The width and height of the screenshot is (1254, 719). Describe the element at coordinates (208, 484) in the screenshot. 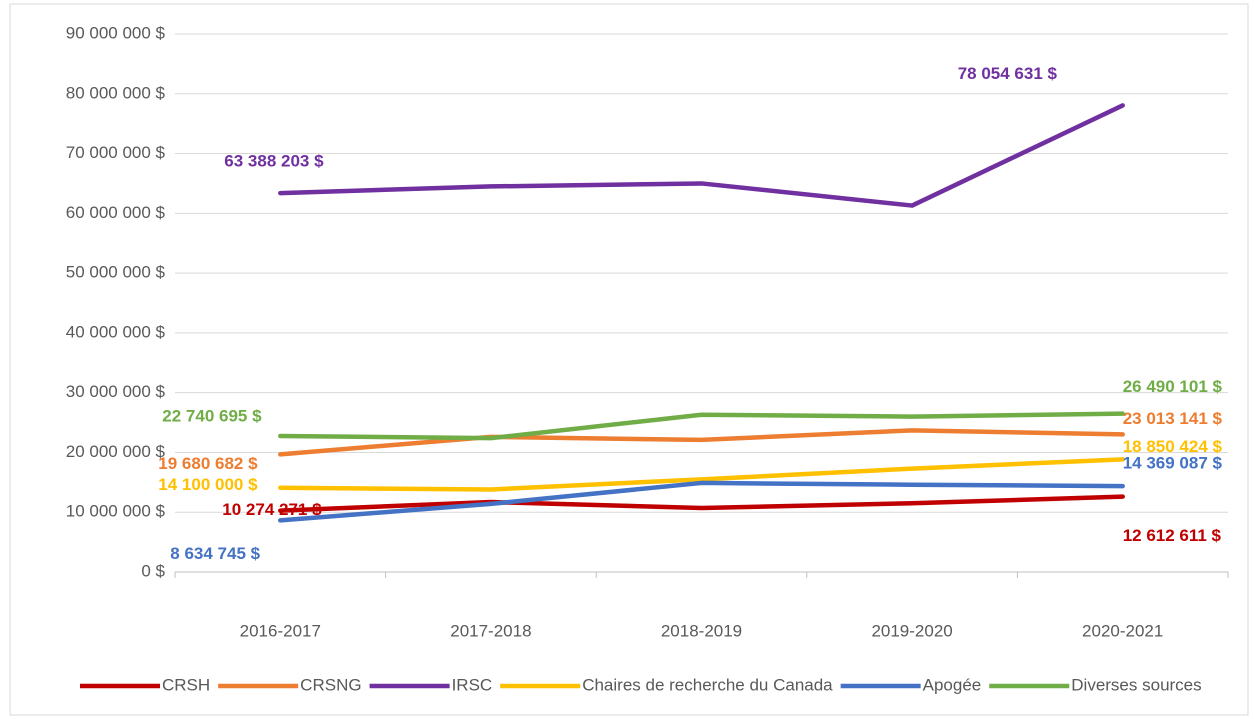

I see `data-label: 14 100 000 $` at that location.